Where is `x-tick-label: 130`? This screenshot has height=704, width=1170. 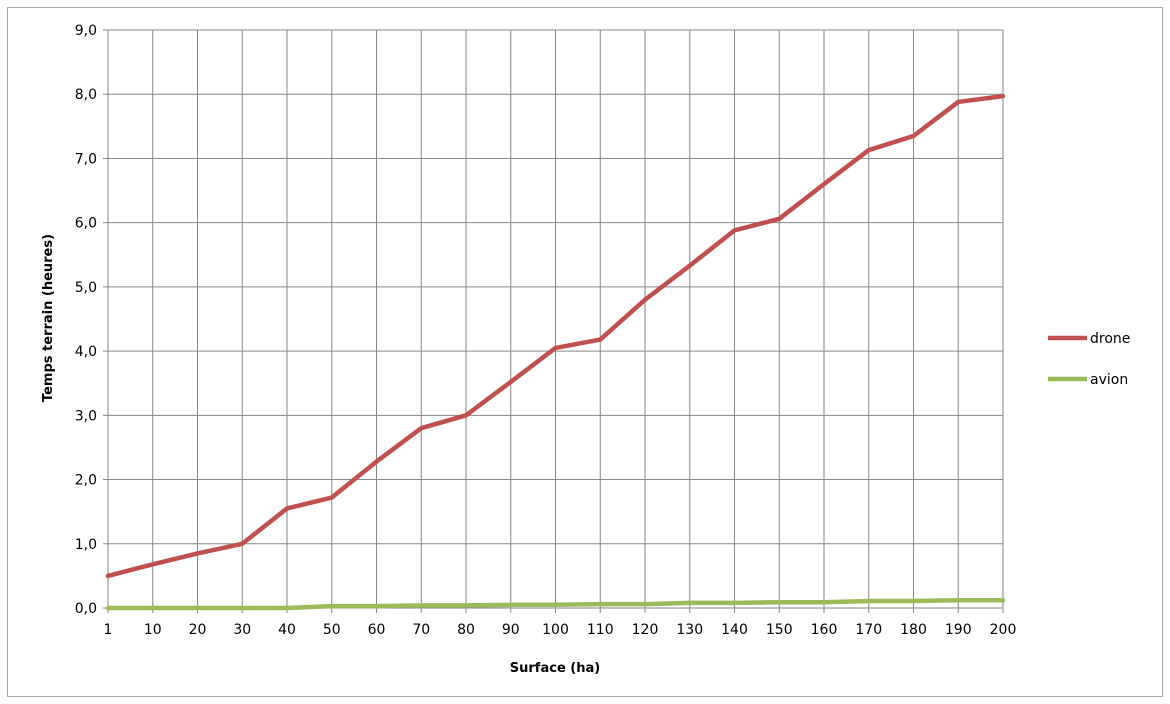 x-tick-label: 130 is located at coordinates (689, 630).